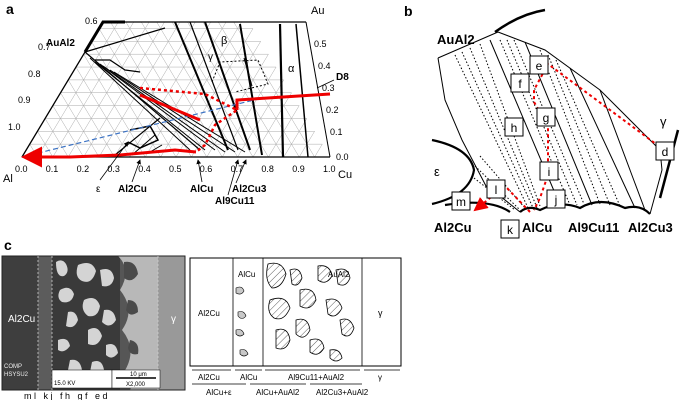  I want to click on phase-al9cu11-a: Al9Cu11, so click(235, 201).